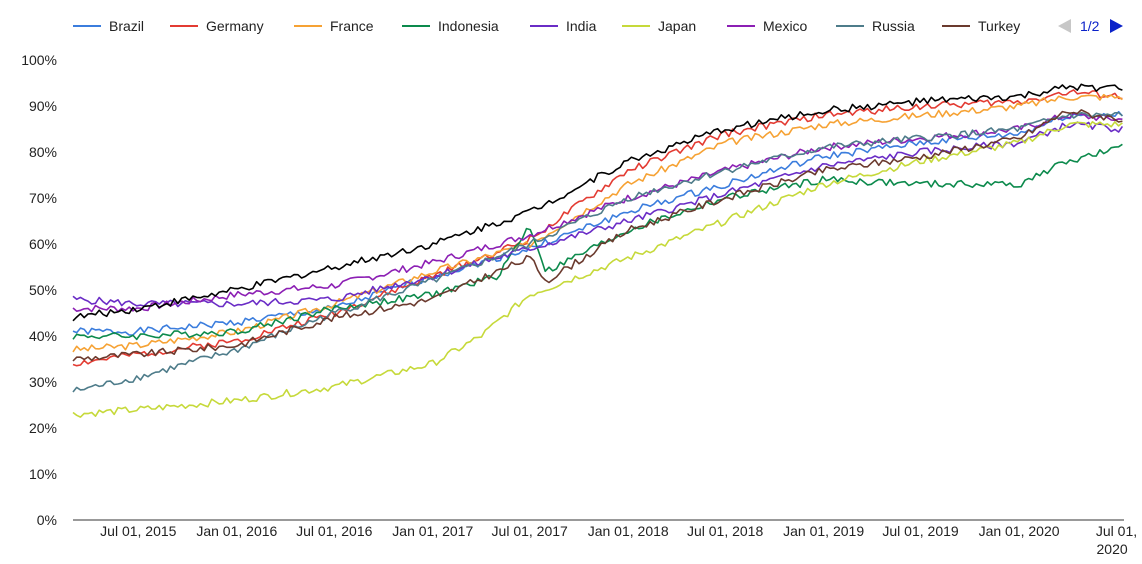 The width and height of the screenshot is (1142, 564). I want to click on legend-item-indonesia: Indonesia, so click(450, 26).